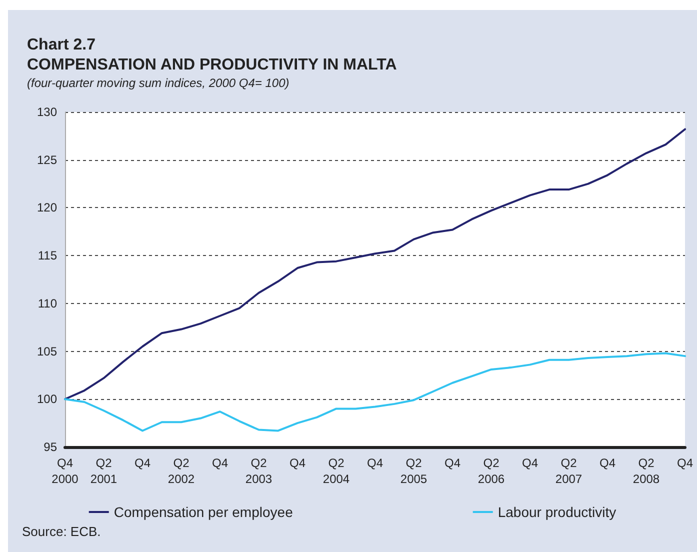  Describe the element at coordinates (47, 159) in the screenshot. I see `y-tick-label: 125` at that location.